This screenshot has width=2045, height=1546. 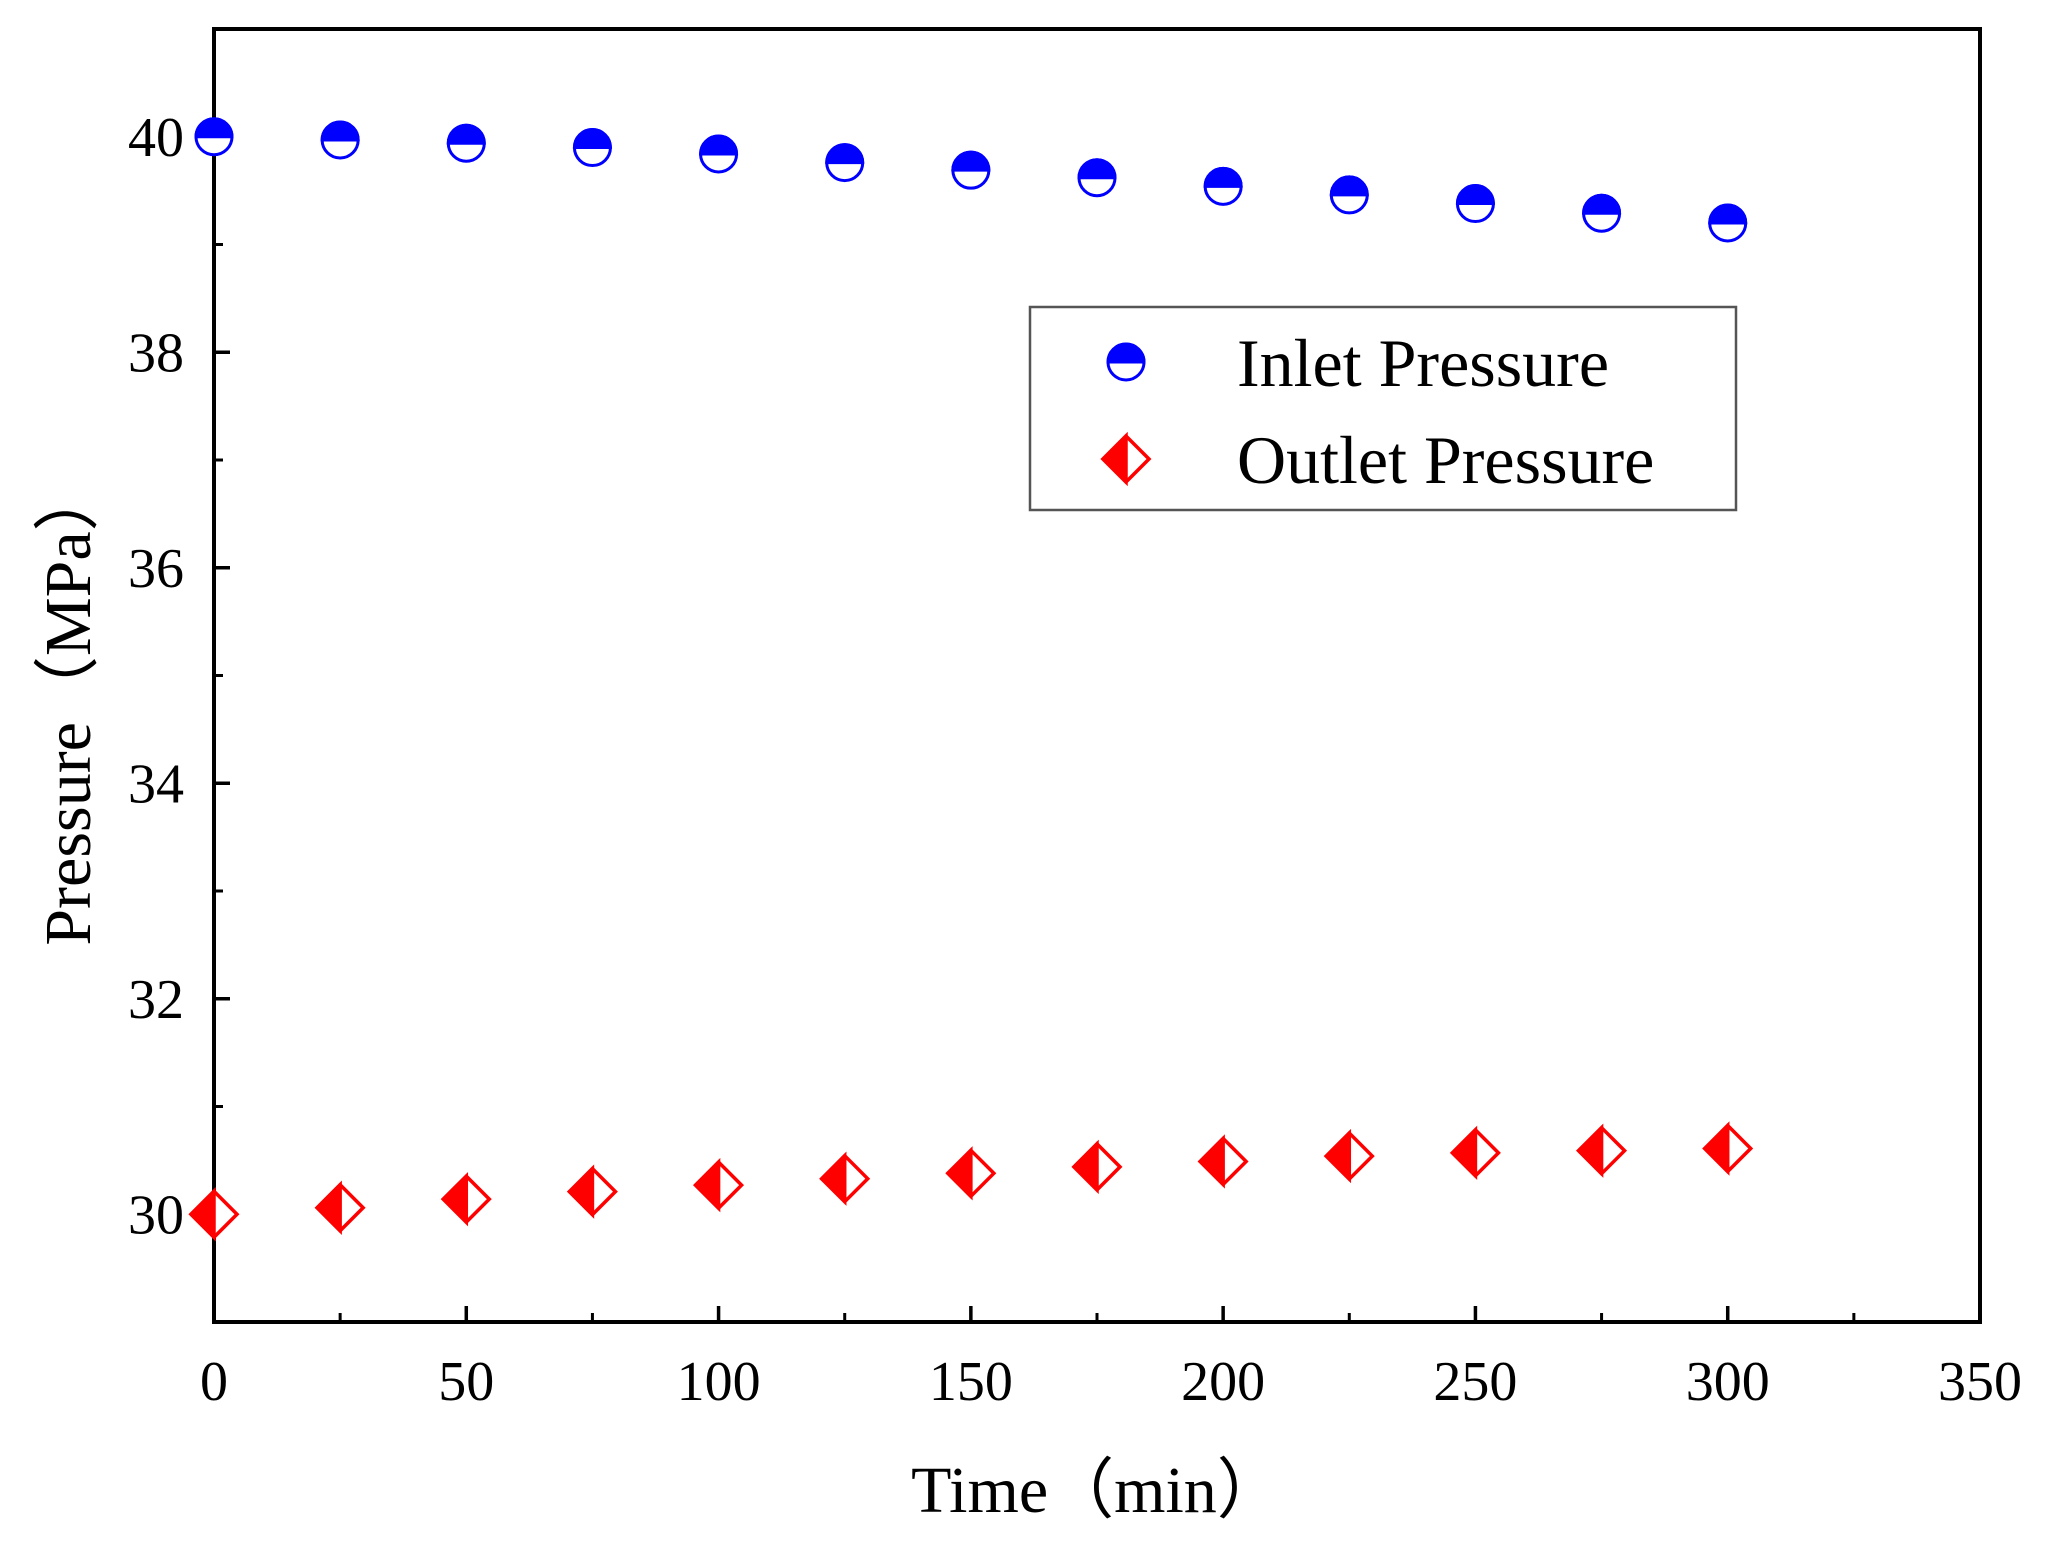 I want to click on y-tick-label: 38, so click(x=156, y=353).